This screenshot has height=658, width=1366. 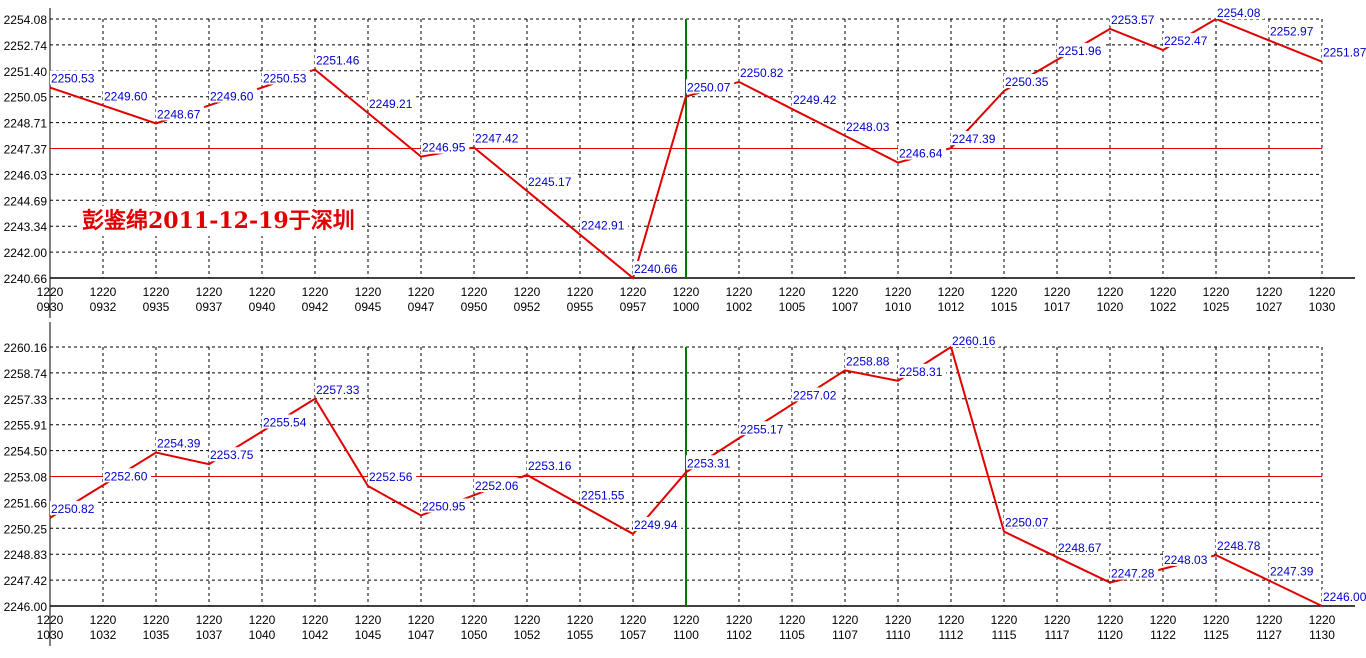 I want to click on x-tick-time: 1025, so click(x=1216, y=307).